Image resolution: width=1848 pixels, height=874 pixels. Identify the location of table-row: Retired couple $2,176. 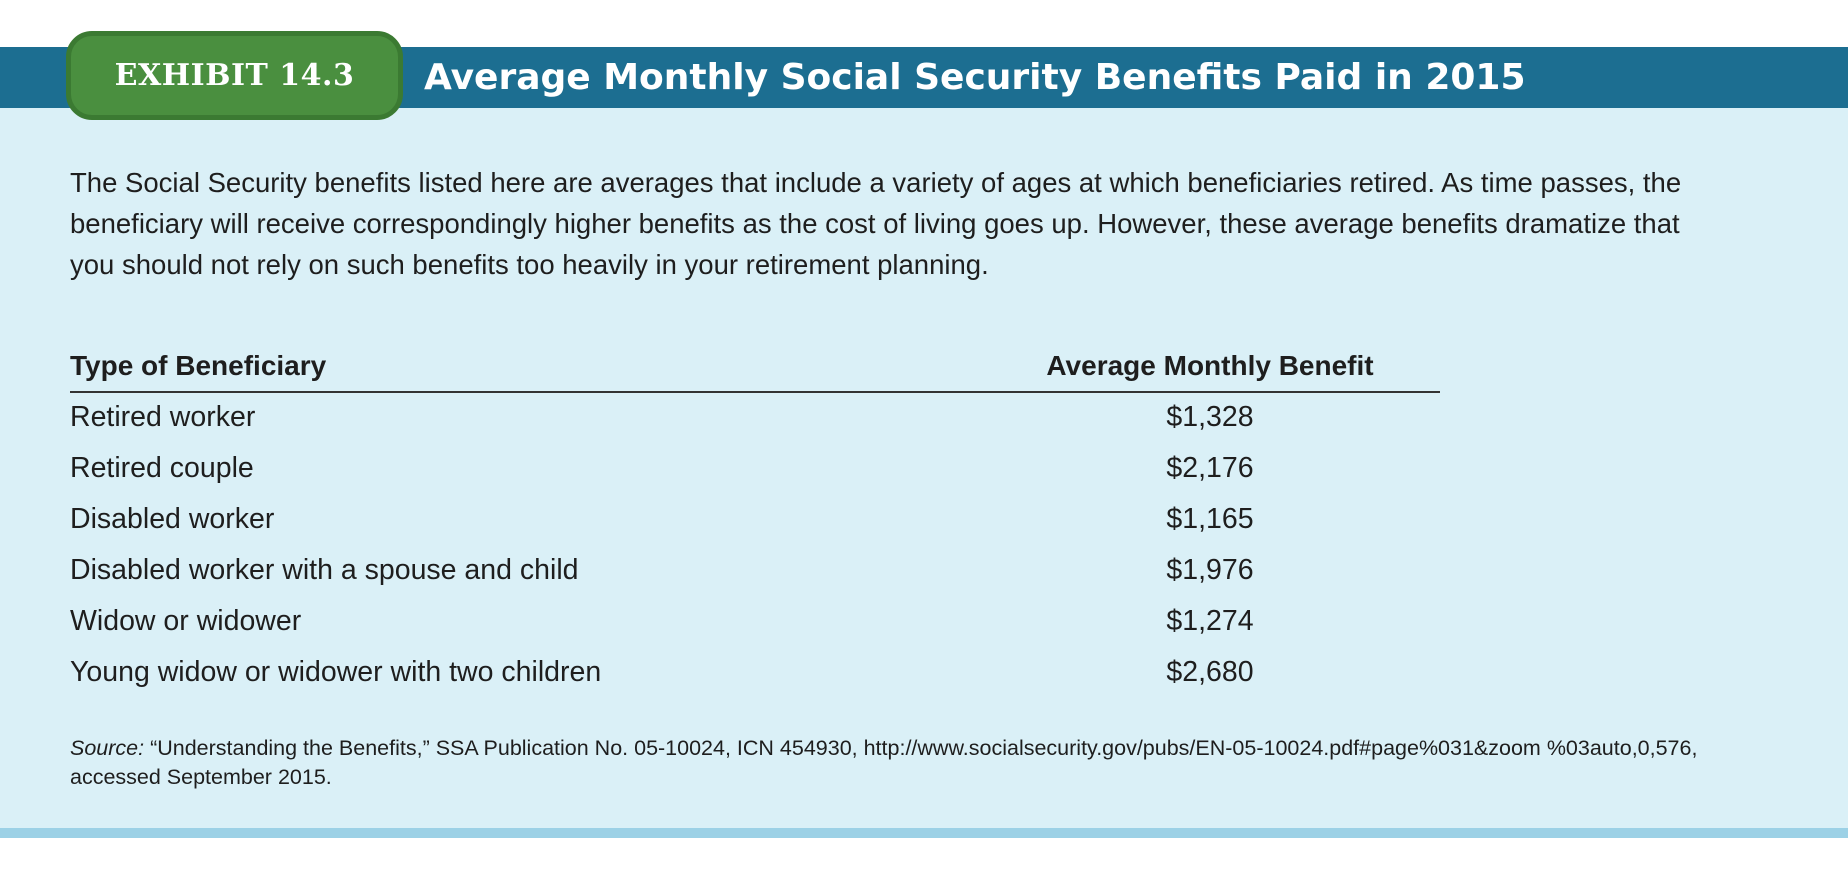
(755, 469).